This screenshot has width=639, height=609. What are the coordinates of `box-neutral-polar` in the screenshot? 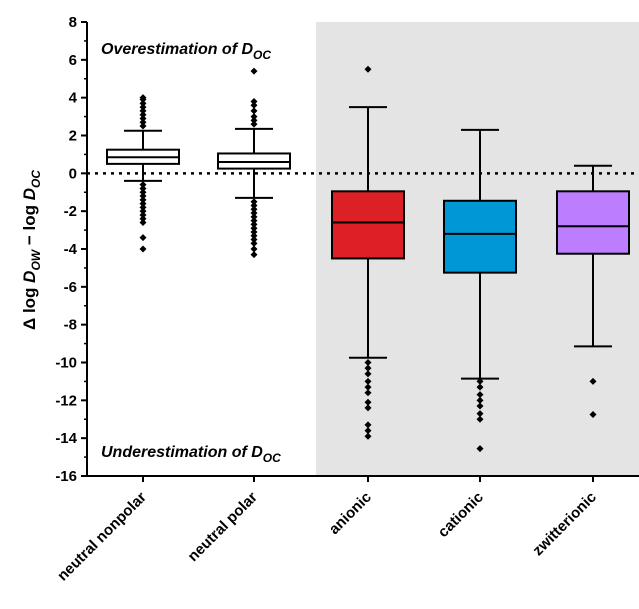 It's located at (254, 163).